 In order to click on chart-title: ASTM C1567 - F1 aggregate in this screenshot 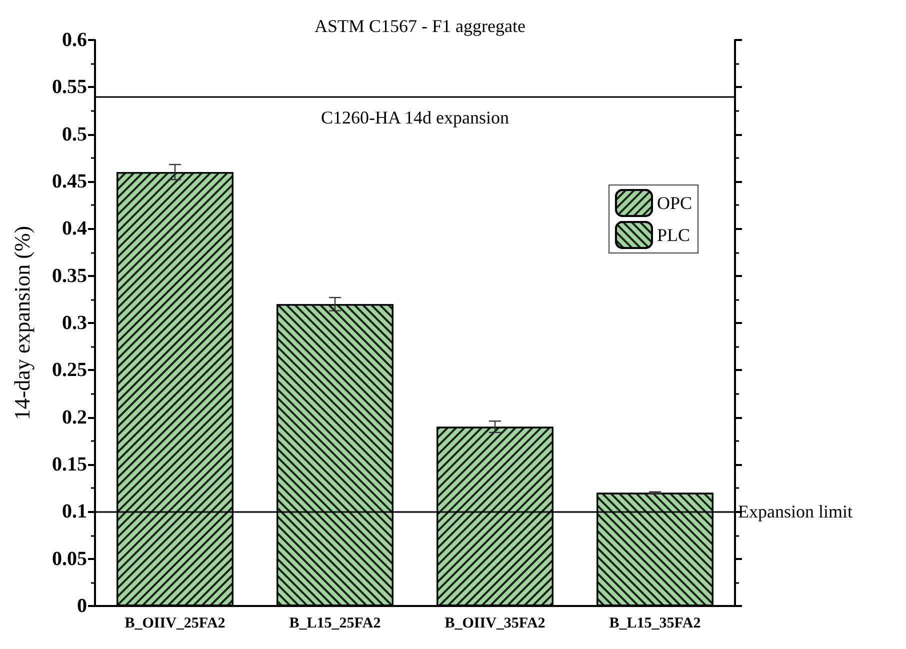, I will do `click(420, 26)`.